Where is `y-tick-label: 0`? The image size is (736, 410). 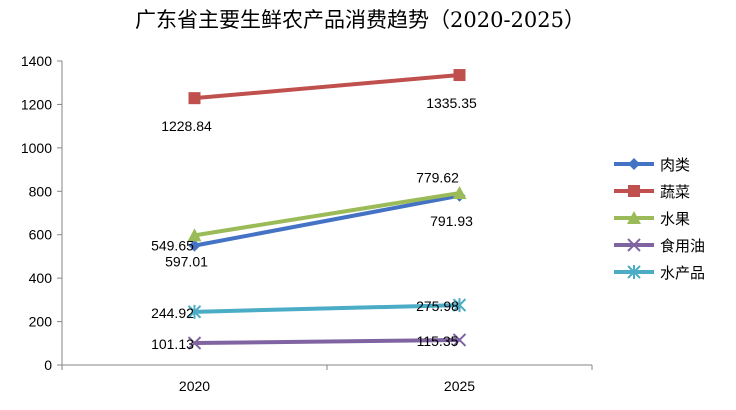
y-tick-label: 0 is located at coordinates (48, 365).